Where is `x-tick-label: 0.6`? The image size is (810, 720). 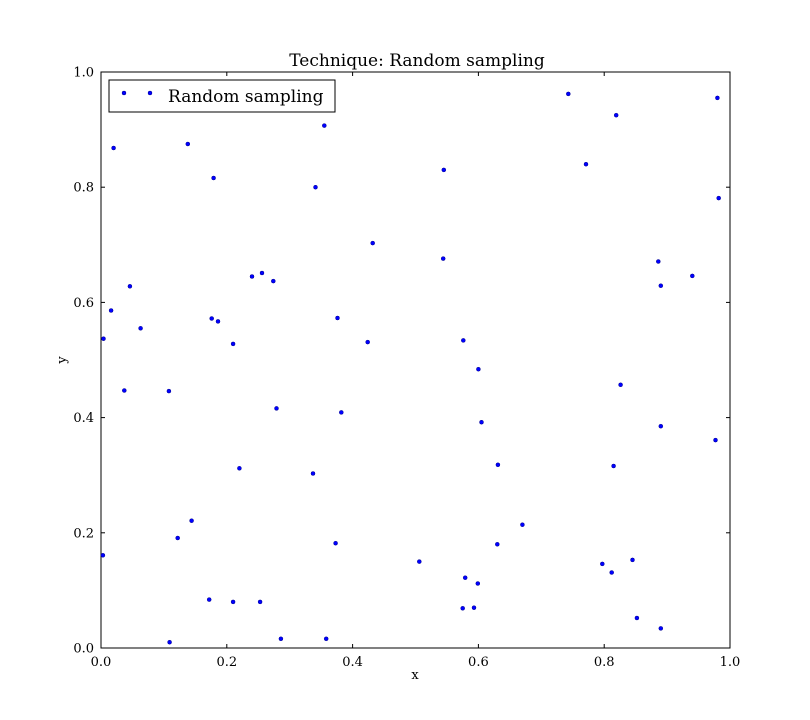
x-tick-label: 0.6 is located at coordinates (478, 662).